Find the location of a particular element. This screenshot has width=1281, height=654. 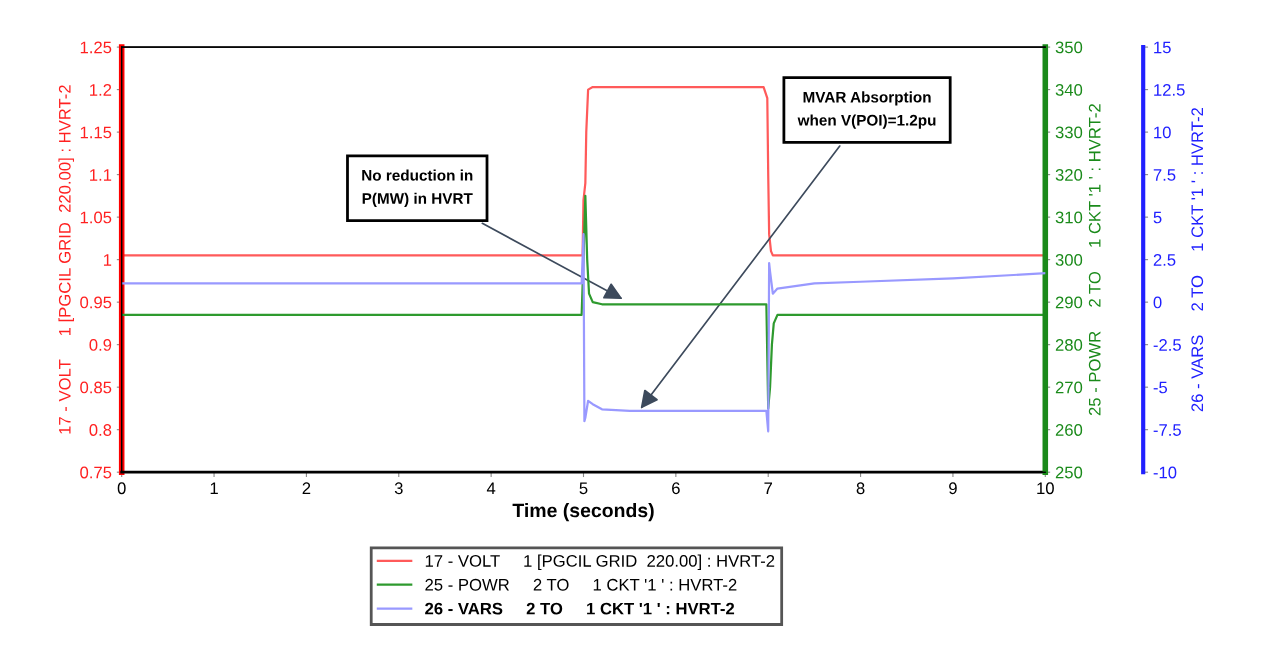

y3-tick-label: -10 is located at coordinates (1165, 472).